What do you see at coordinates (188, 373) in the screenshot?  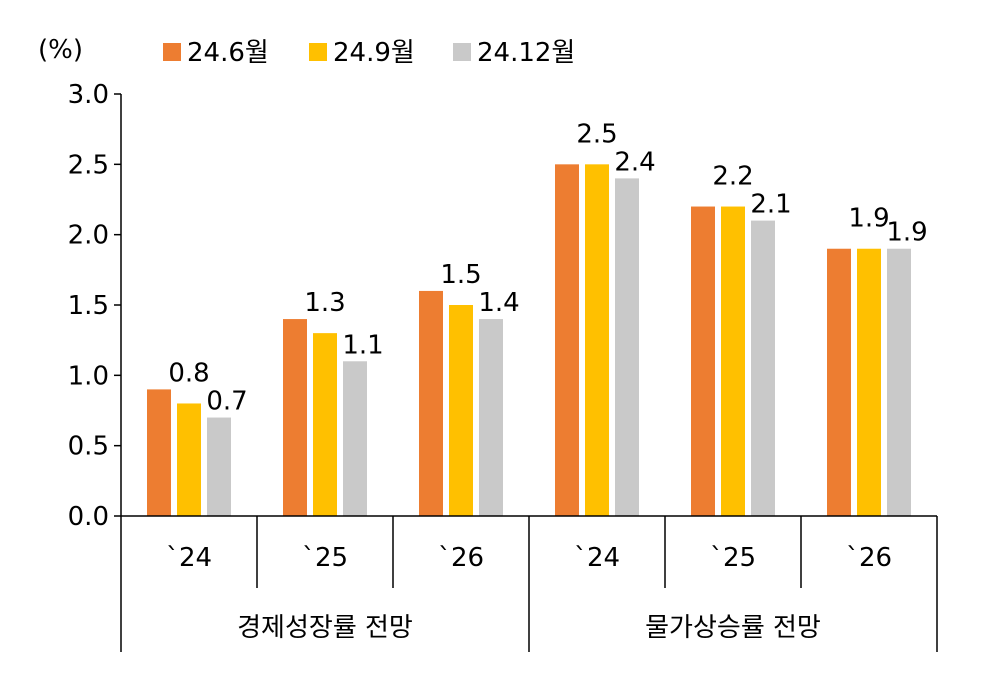 I see `data-label: 0.8` at bounding box center [188, 373].